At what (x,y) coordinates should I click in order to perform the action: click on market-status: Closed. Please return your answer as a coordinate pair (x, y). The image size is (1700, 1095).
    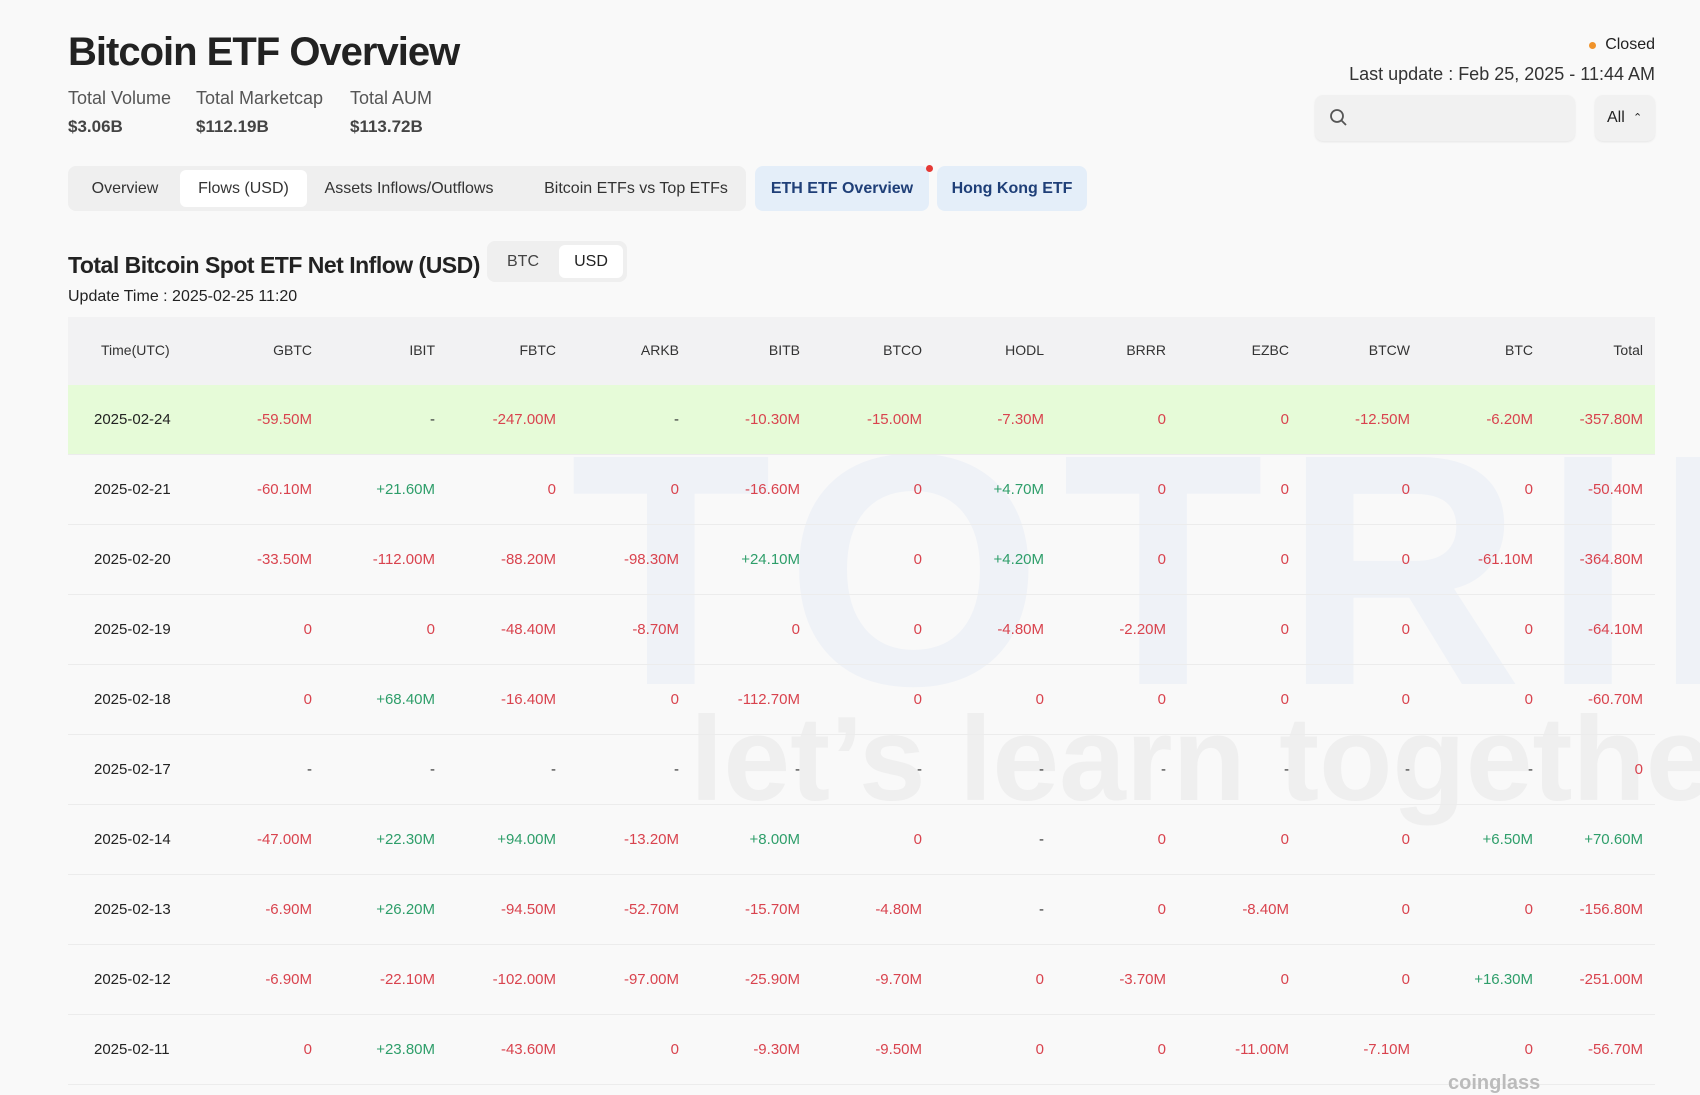
    Looking at the image, I should click on (1630, 44).